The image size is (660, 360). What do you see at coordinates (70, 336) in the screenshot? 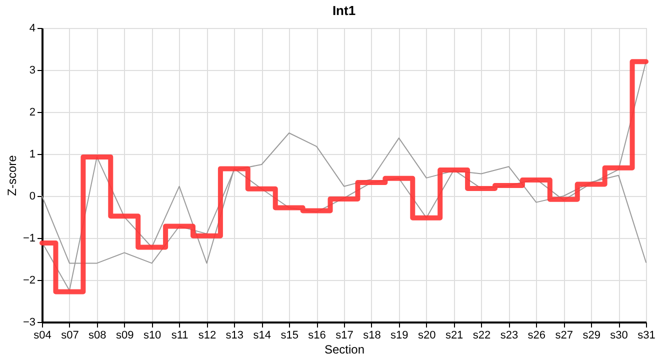
I see `x-tick-label: s07` at bounding box center [70, 336].